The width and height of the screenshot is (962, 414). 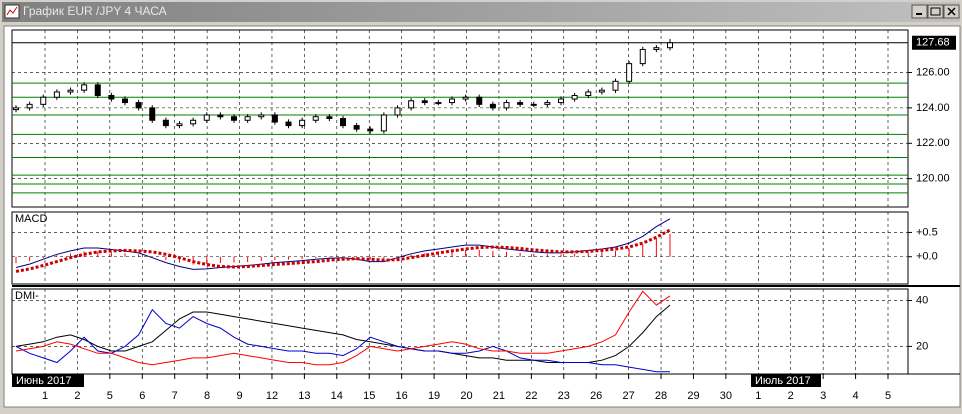 What do you see at coordinates (343, 328) in the screenshot?
I see `series-line` at bounding box center [343, 328].